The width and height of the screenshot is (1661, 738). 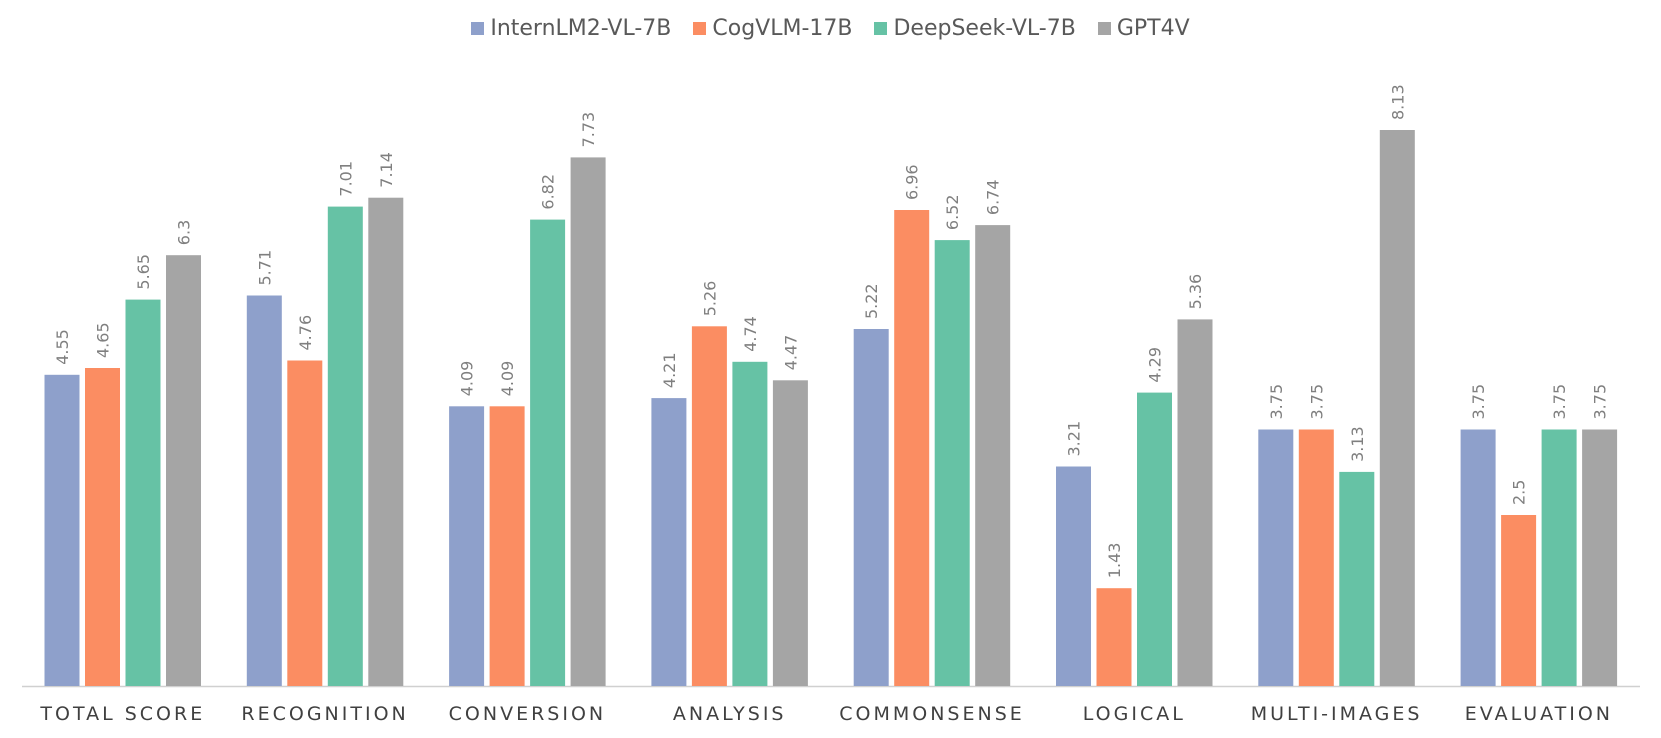 What do you see at coordinates (709, 299) in the screenshot?
I see `data-label: 5.26` at bounding box center [709, 299].